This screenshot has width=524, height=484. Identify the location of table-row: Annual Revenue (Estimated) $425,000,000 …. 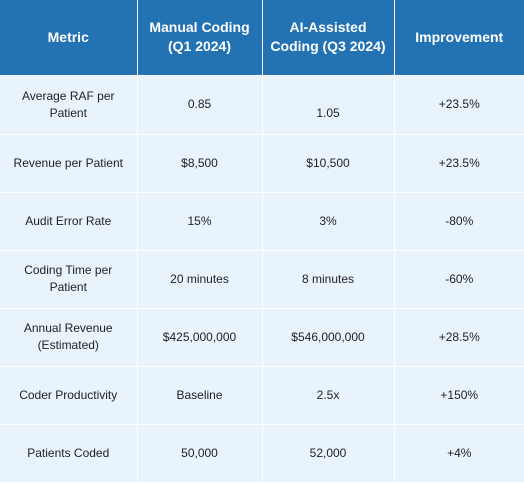
(262, 336).